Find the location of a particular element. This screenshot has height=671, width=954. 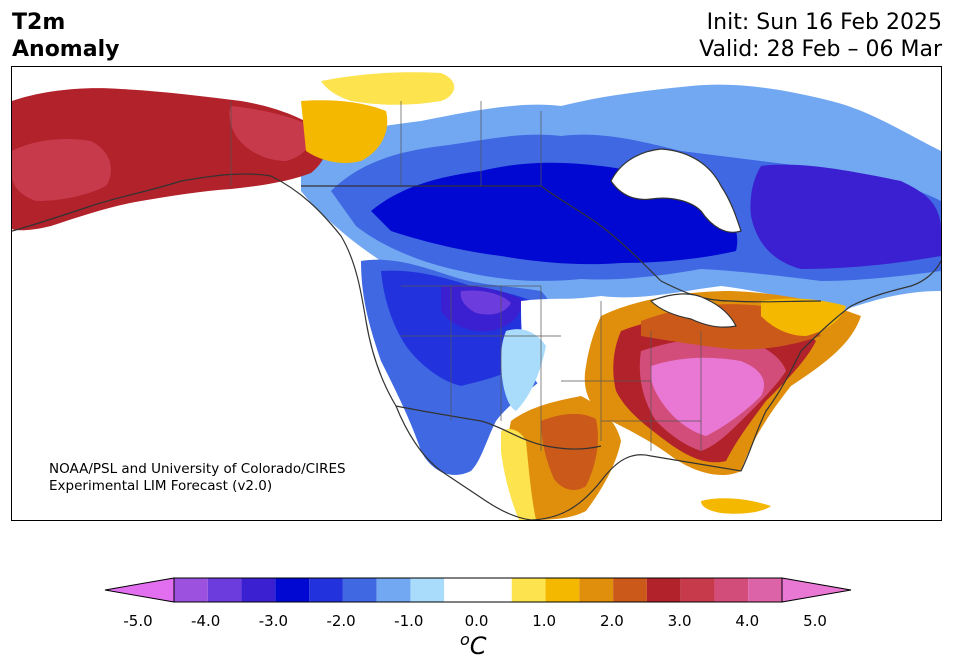

colorbar-tick-label: 3.0 is located at coordinates (679, 621).